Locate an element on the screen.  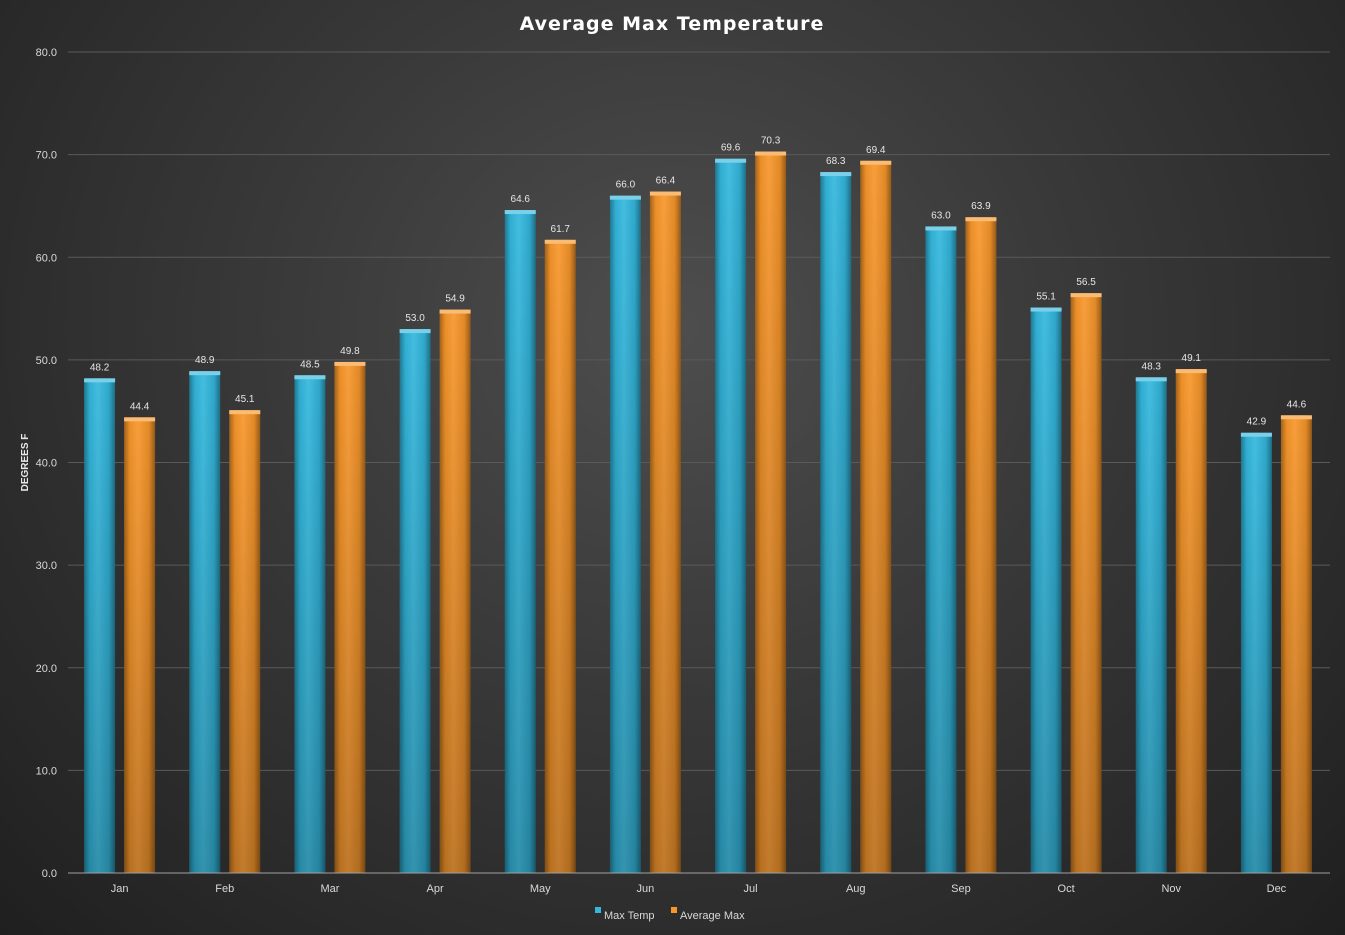
y-tick-label: 80.0 is located at coordinates (46, 53).